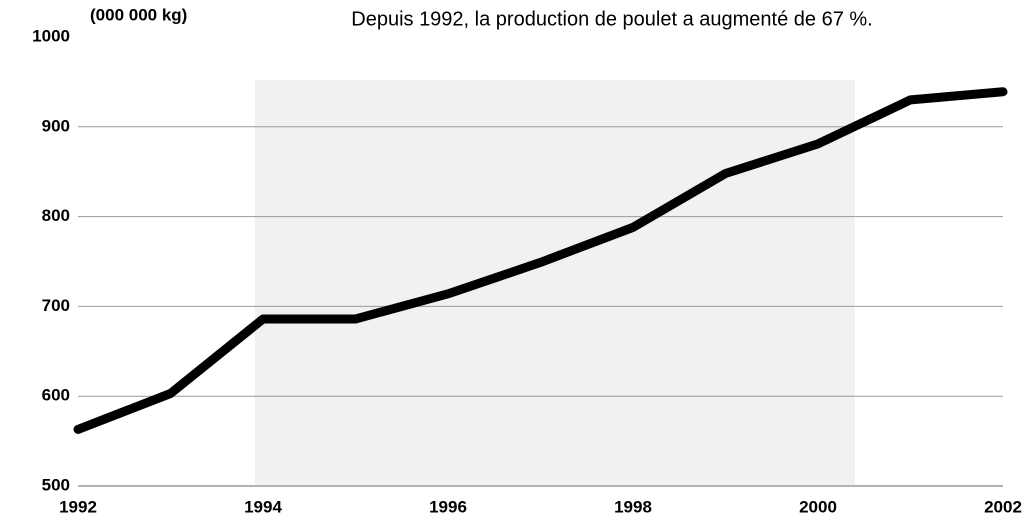  Describe the element at coordinates (1003, 506) in the screenshot. I see `x-tick-label: 2002` at that location.